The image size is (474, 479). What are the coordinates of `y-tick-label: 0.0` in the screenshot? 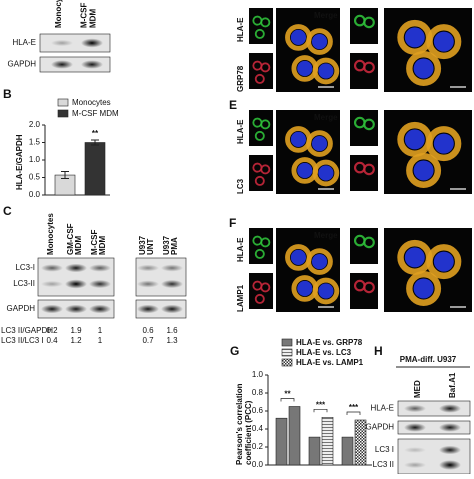 It's located at (258, 464).